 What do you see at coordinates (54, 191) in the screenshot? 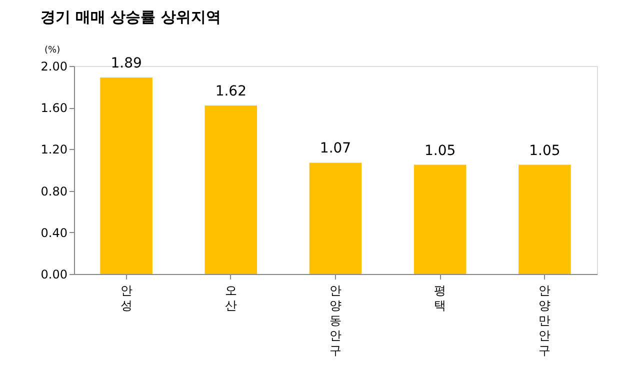
I see `y-tick-label: 0.80` at bounding box center [54, 191].